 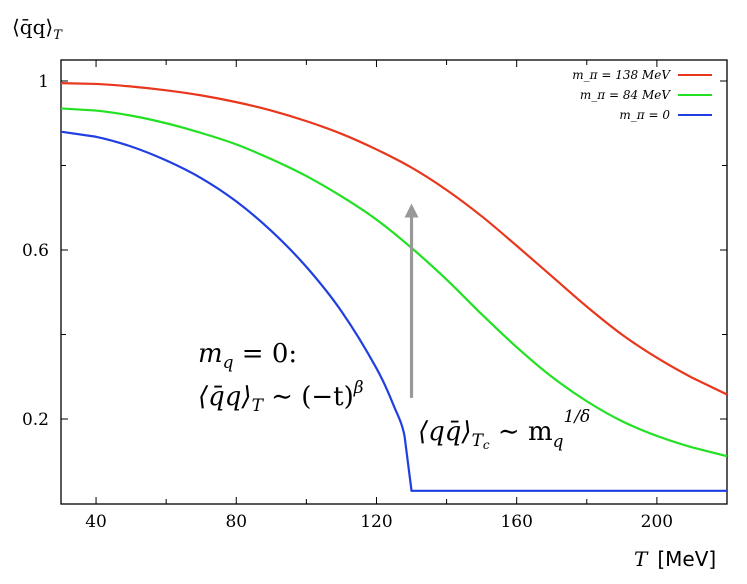 I want to click on y-tick-label-0.2: 0.2, so click(x=35, y=420).